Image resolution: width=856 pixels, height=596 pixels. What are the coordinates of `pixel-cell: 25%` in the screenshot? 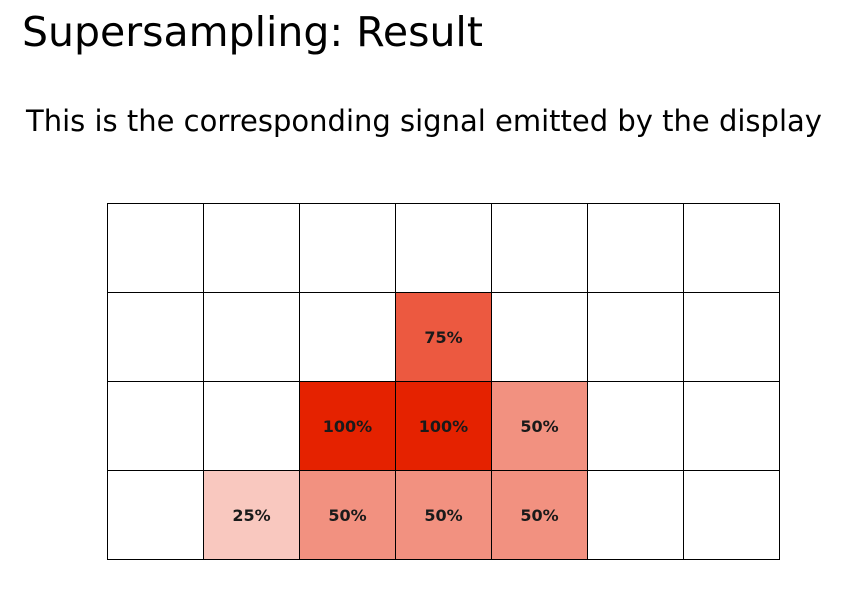 It's located at (252, 515).